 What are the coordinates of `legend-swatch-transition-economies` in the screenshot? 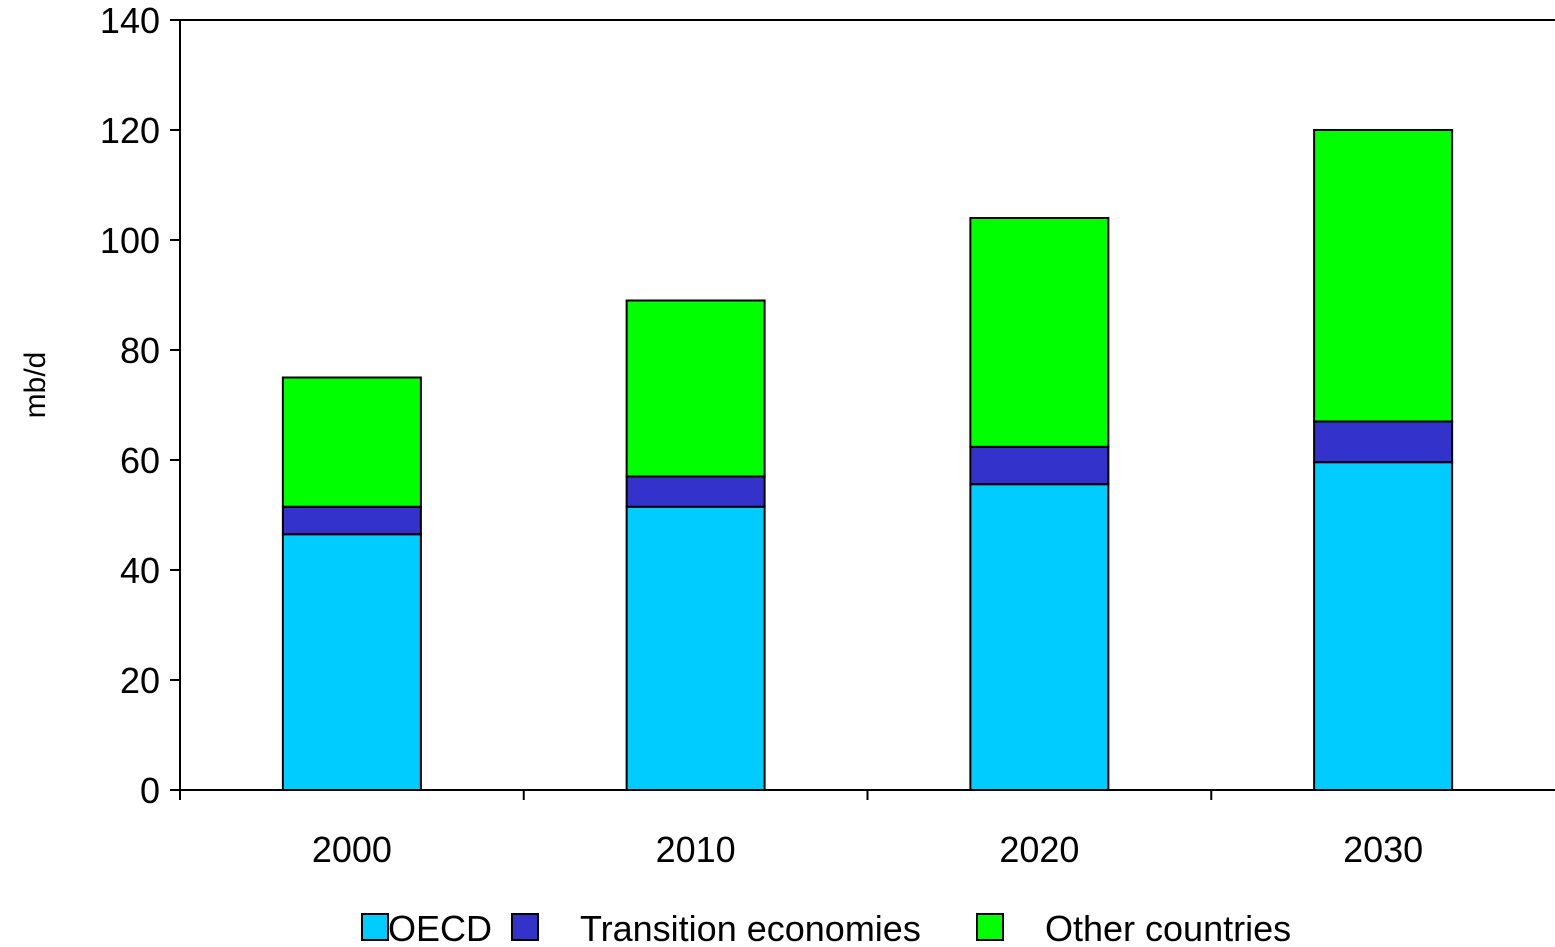 It's located at (525, 927).